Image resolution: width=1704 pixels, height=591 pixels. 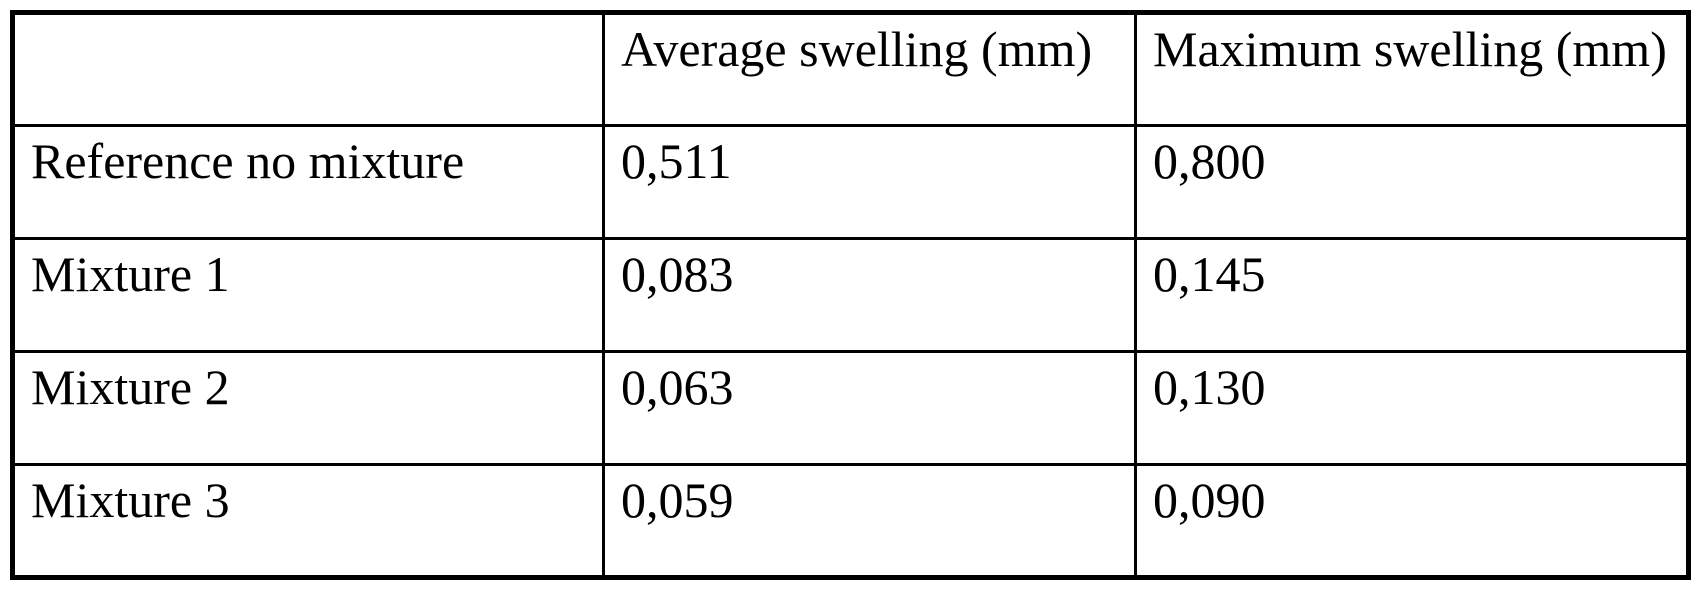 I want to click on cell-average-swelling: 0,063, so click(x=869, y=408).